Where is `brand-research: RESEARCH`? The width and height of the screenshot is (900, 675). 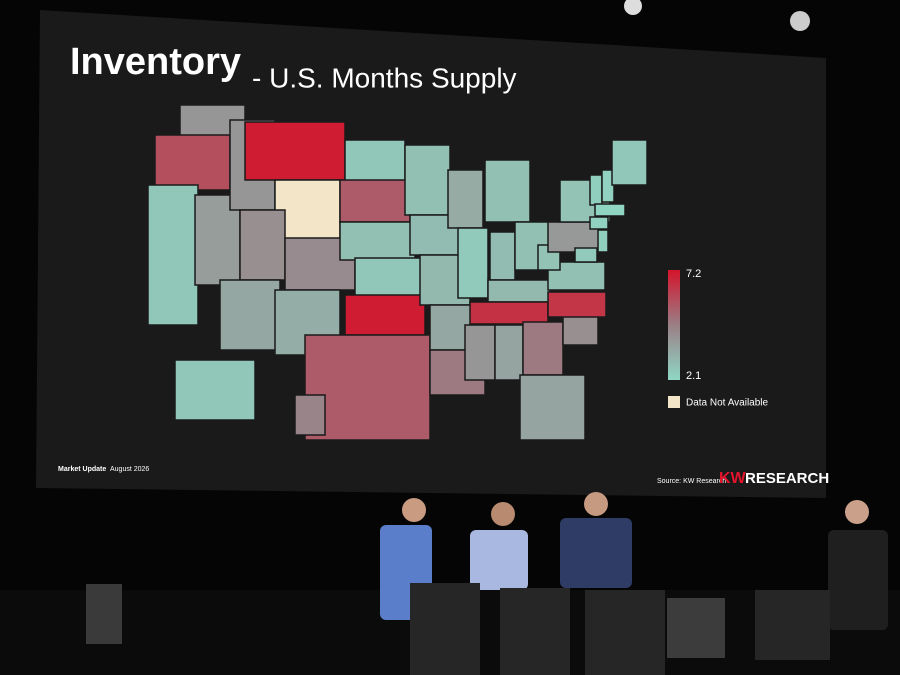 brand-research: RESEARCH is located at coordinates (787, 478).